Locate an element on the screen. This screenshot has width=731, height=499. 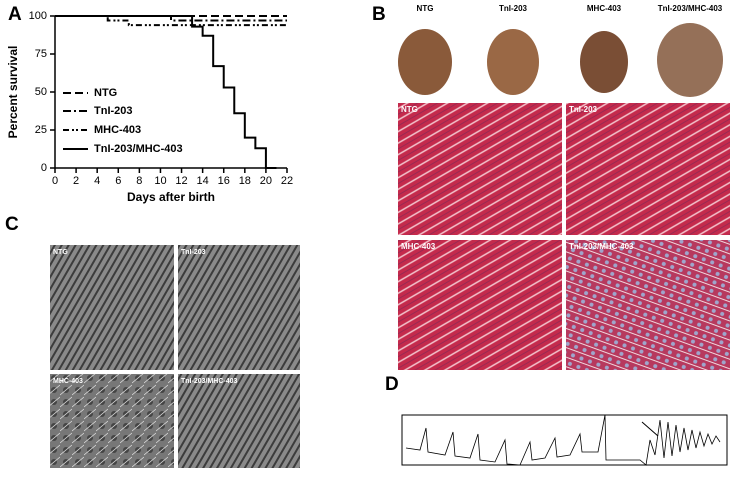
x-tick-label: 10 is located at coordinates (160, 181).